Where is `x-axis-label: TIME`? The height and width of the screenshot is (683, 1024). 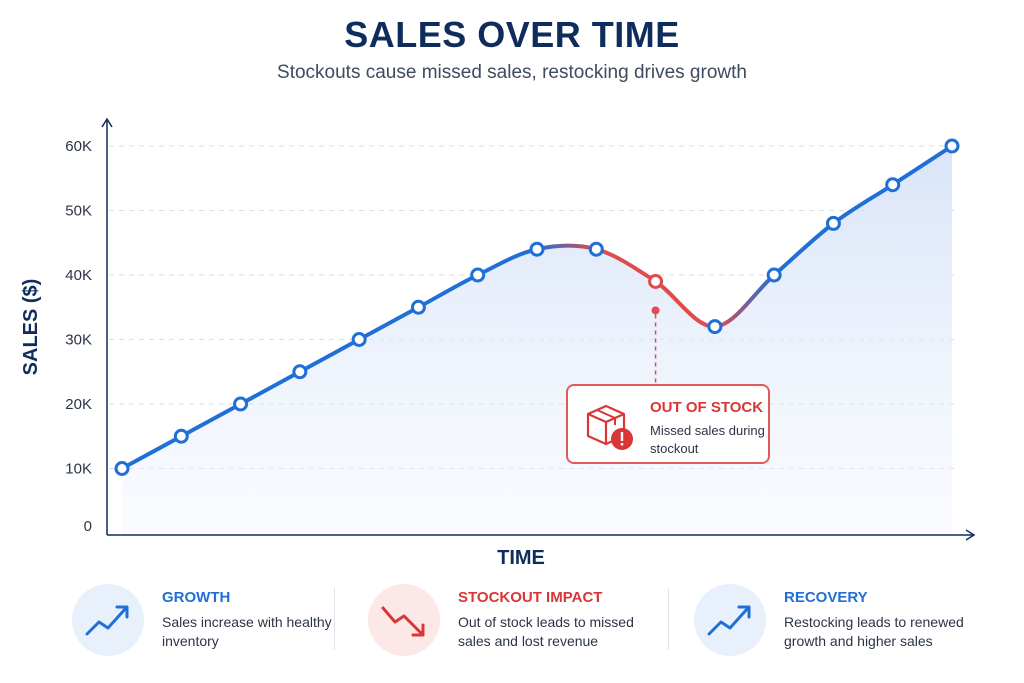
x-axis-label: TIME is located at coordinates (521, 558).